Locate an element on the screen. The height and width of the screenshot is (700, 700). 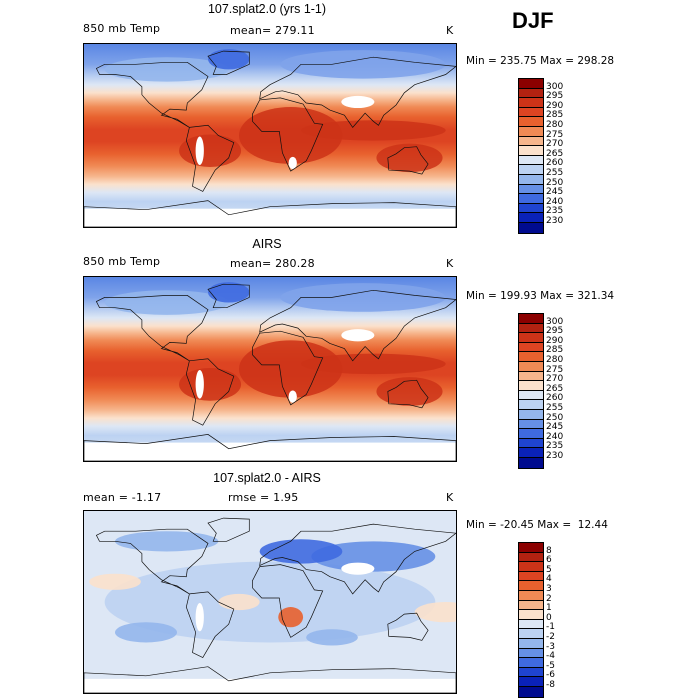
colorbar-tick-label: 235 is located at coordinates (555, 446).